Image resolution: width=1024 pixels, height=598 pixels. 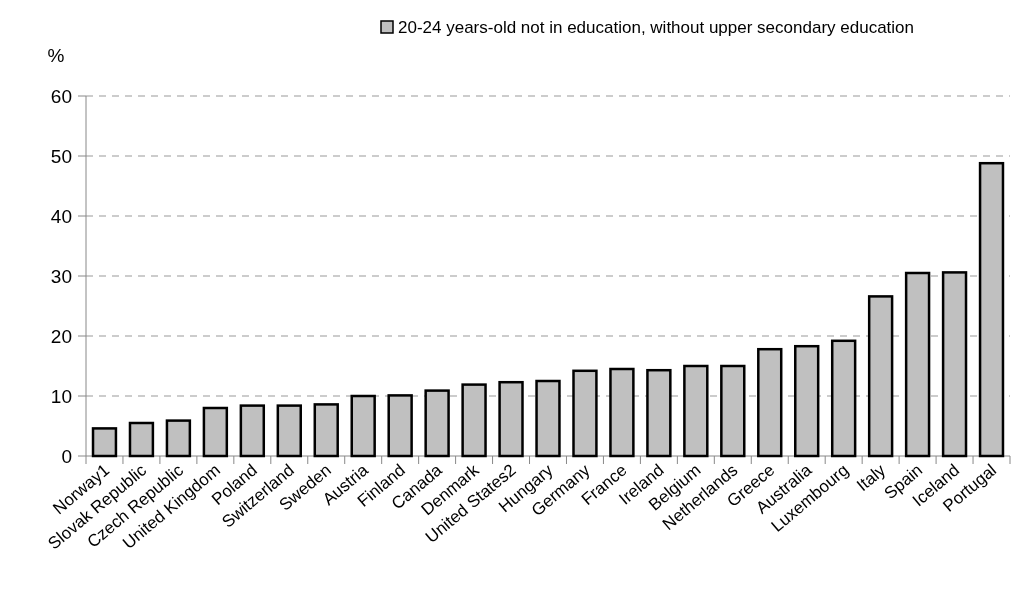 I want to click on y-tick-label: 30, so click(x=61, y=276).